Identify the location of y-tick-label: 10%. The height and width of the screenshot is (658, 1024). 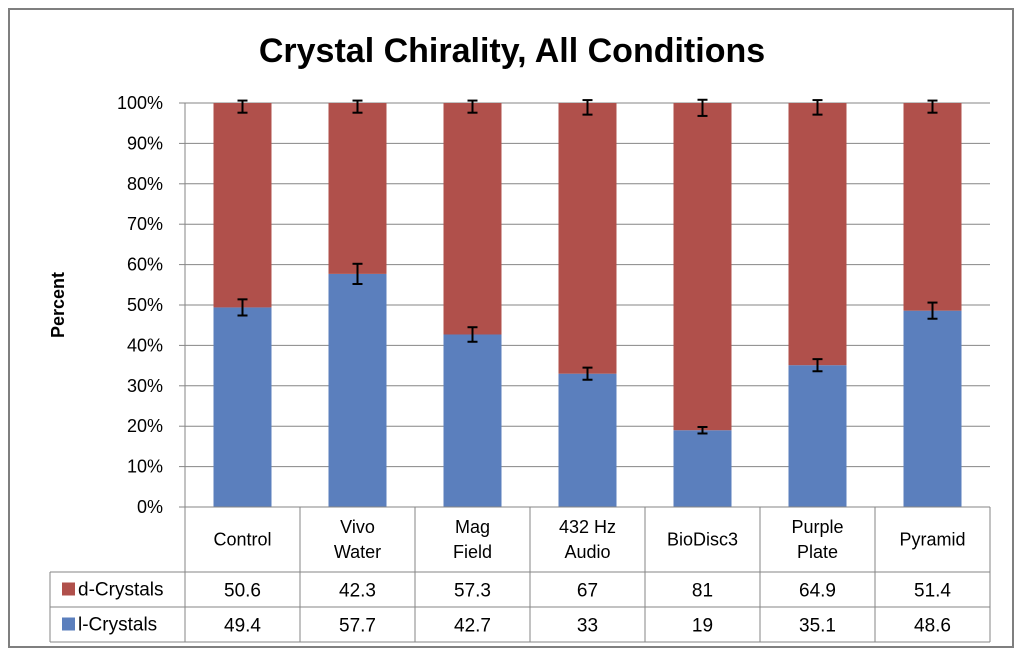
(145, 467).